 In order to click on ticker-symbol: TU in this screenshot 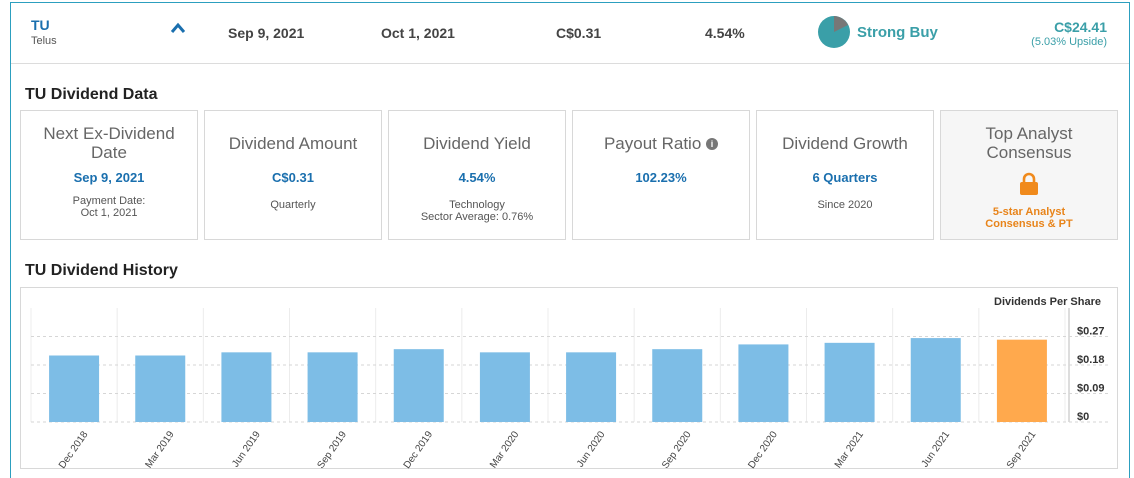, I will do `click(40, 25)`.